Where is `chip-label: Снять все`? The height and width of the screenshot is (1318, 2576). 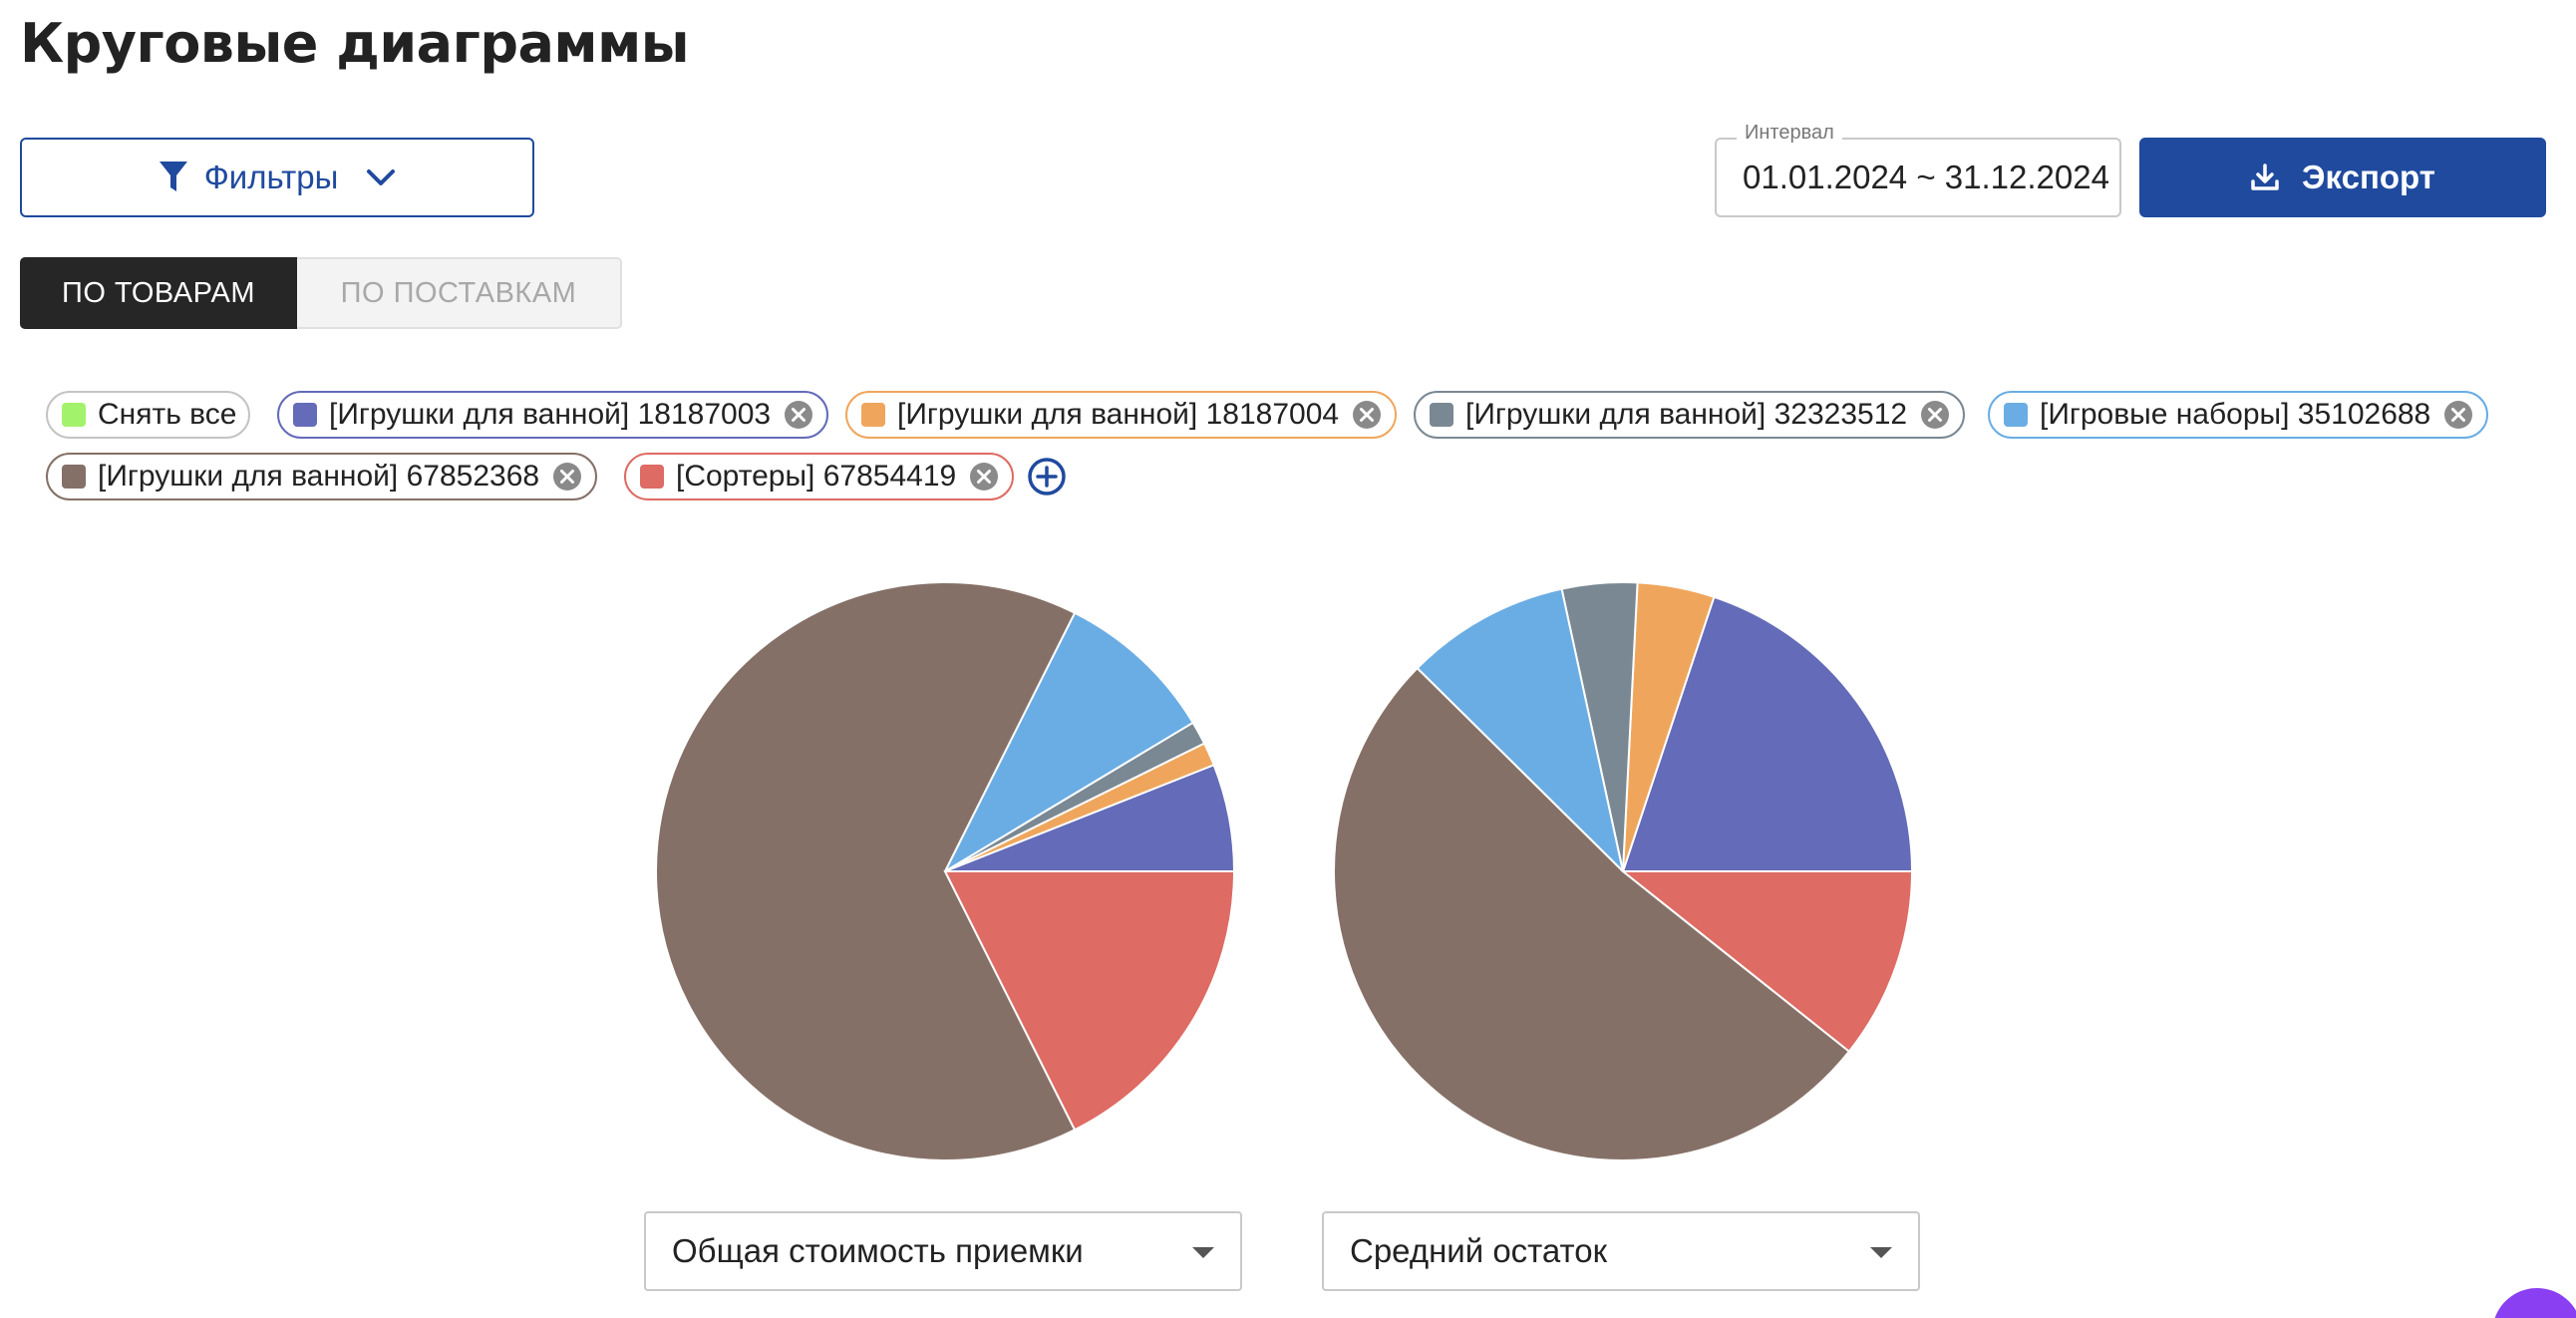
chip-label: Снять все is located at coordinates (167, 414).